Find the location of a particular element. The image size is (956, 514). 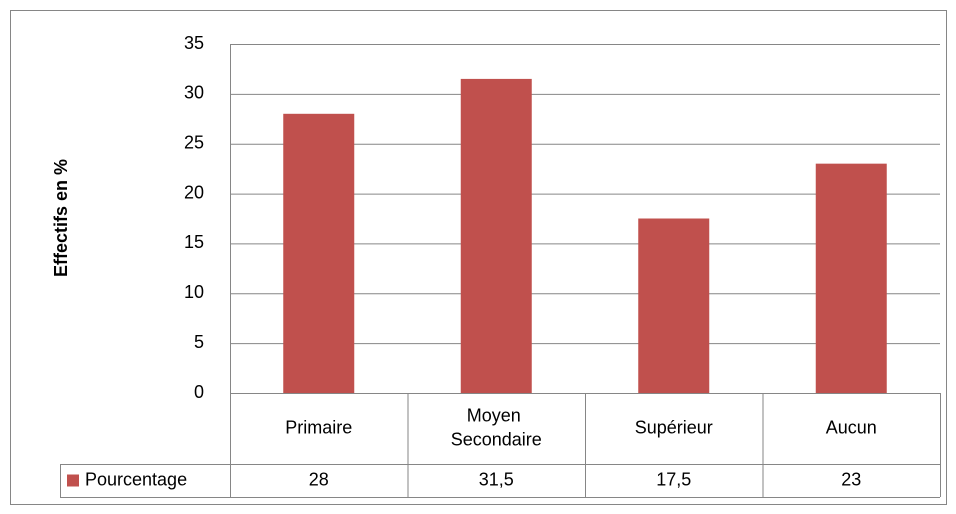

x-tick-label: Primaire is located at coordinates (318, 427).